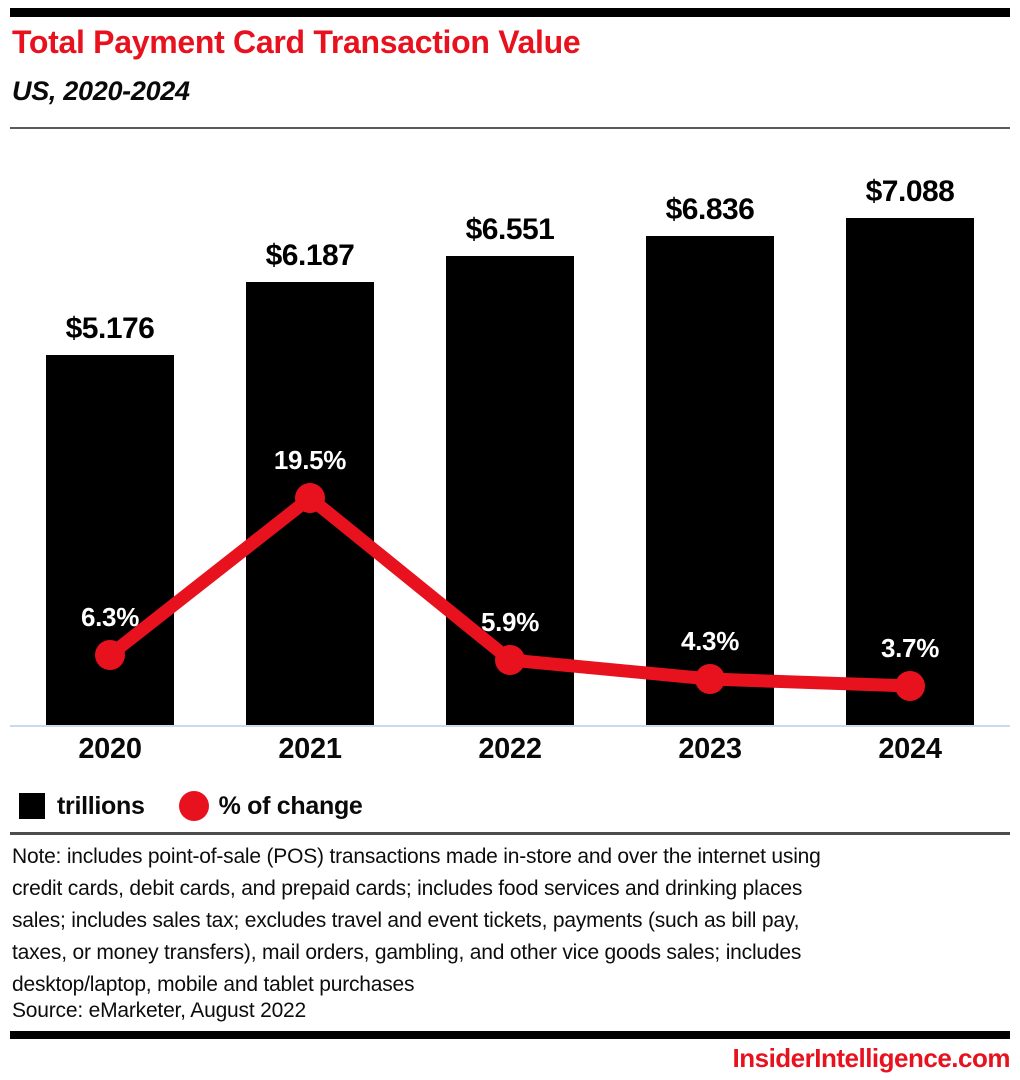  What do you see at coordinates (159, 1010) in the screenshot?
I see `source-text: Source: eMarketer, August 2022` at bounding box center [159, 1010].